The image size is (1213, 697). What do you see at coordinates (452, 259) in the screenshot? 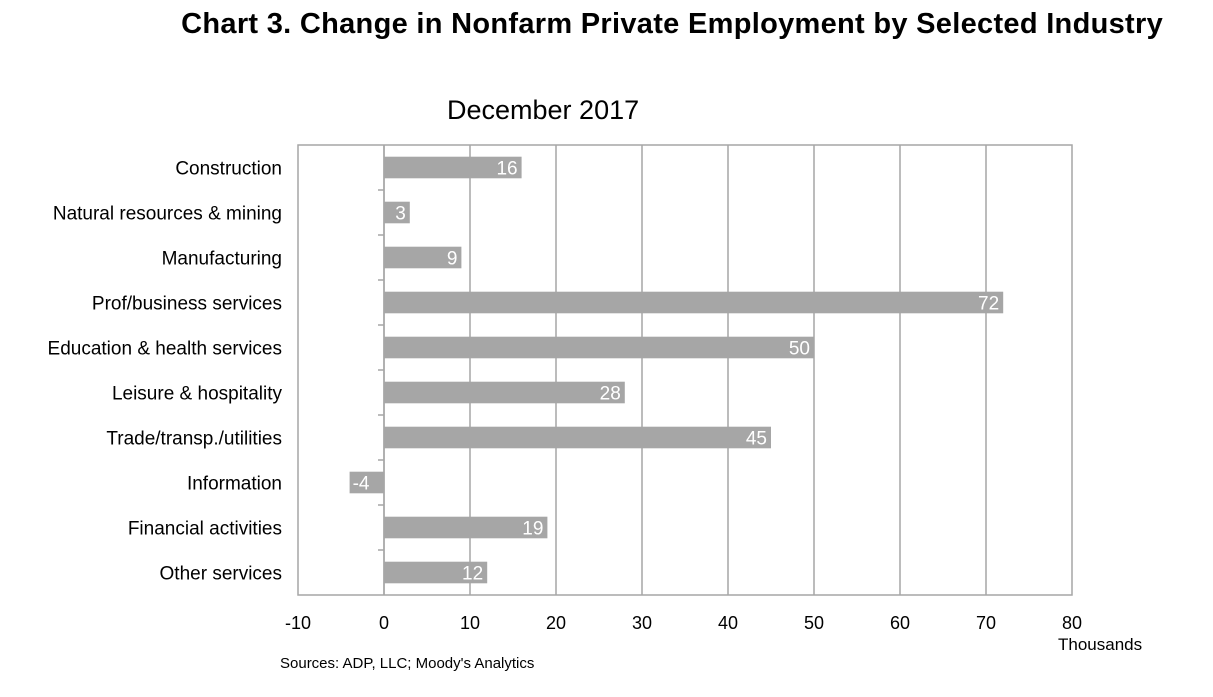
I see `data-label: 9` at bounding box center [452, 259].